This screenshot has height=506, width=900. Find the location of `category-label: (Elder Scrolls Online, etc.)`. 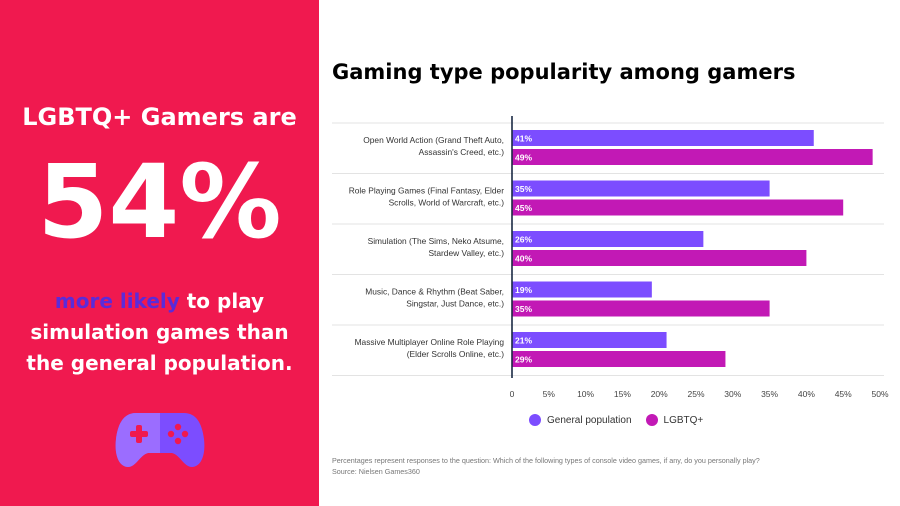

category-label: (Elder Scrolls Online, etc.) is located at coordinates (455, 354).